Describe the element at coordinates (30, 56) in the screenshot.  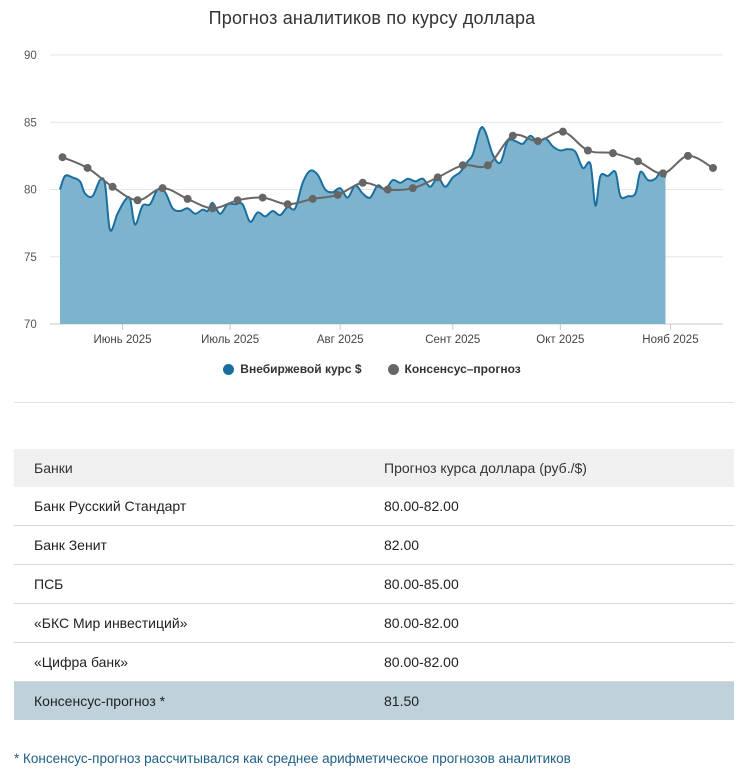
I see `y-tick-label: 90` at that location.